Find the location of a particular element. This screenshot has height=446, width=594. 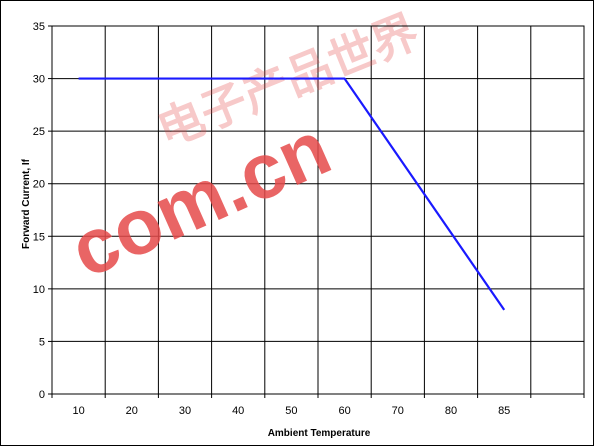

y-tick-label: 30 is located at coordinates (39, 80).